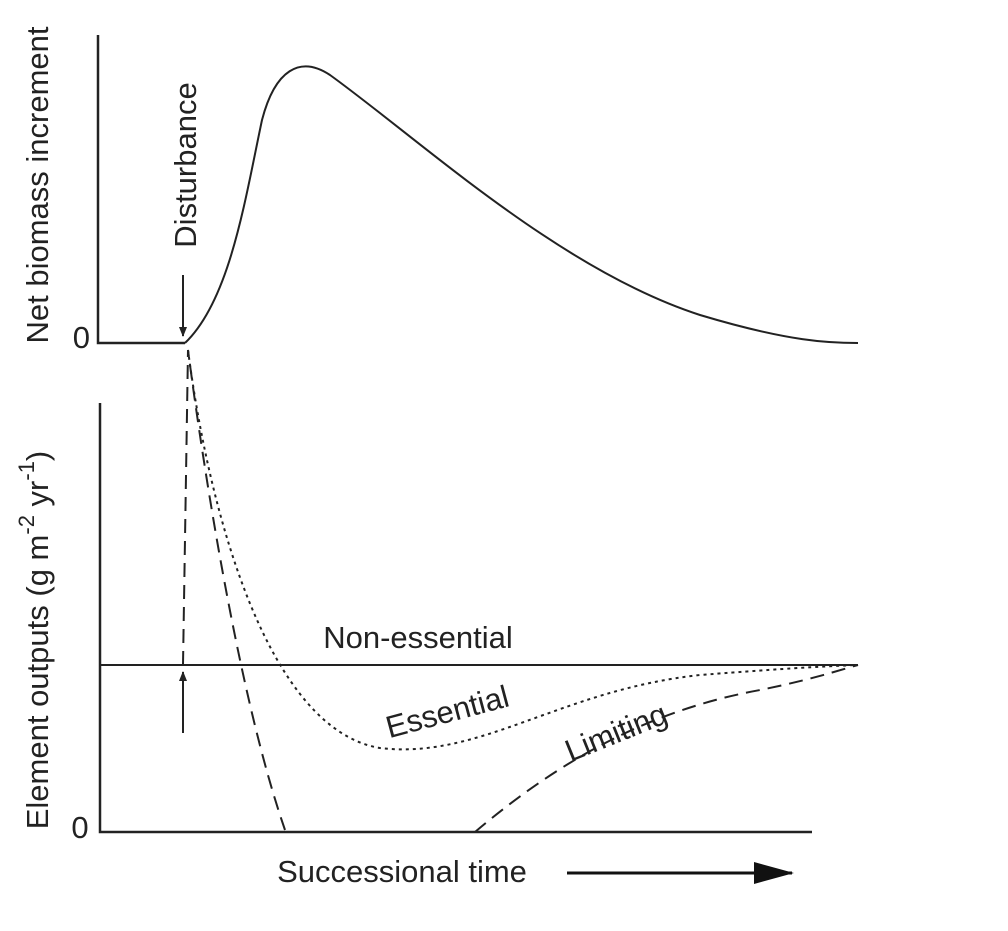 The width and height of the screenshot is (1008, 931). Describe the element at coordinates (26, 525) in the screenshot. I see `label-exponent: -2` at that location.